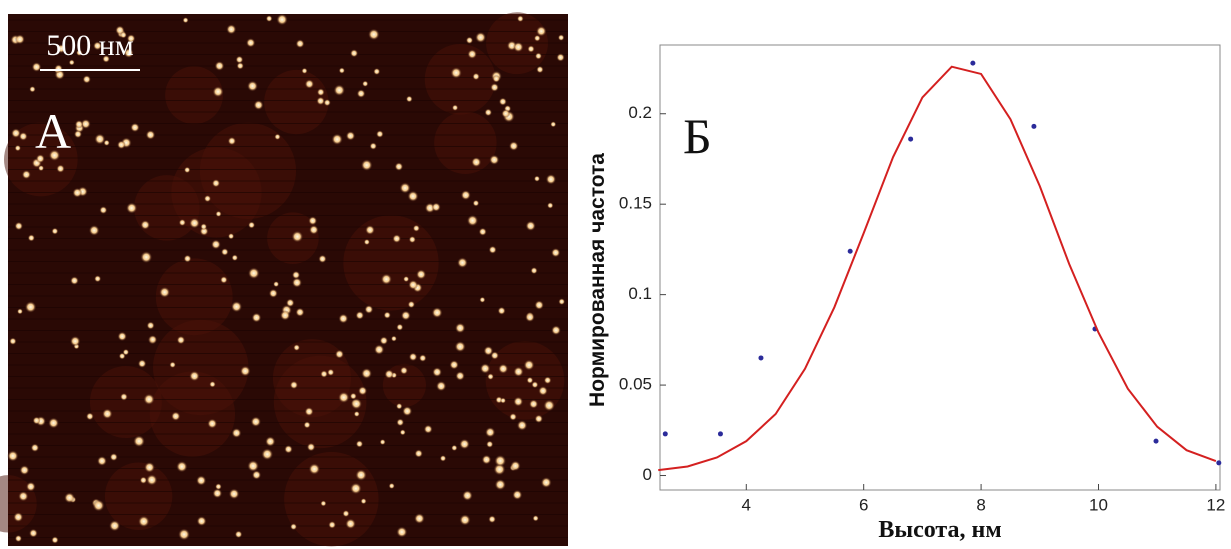  I want to click on x-tick-label: 6, so click(863, 504).